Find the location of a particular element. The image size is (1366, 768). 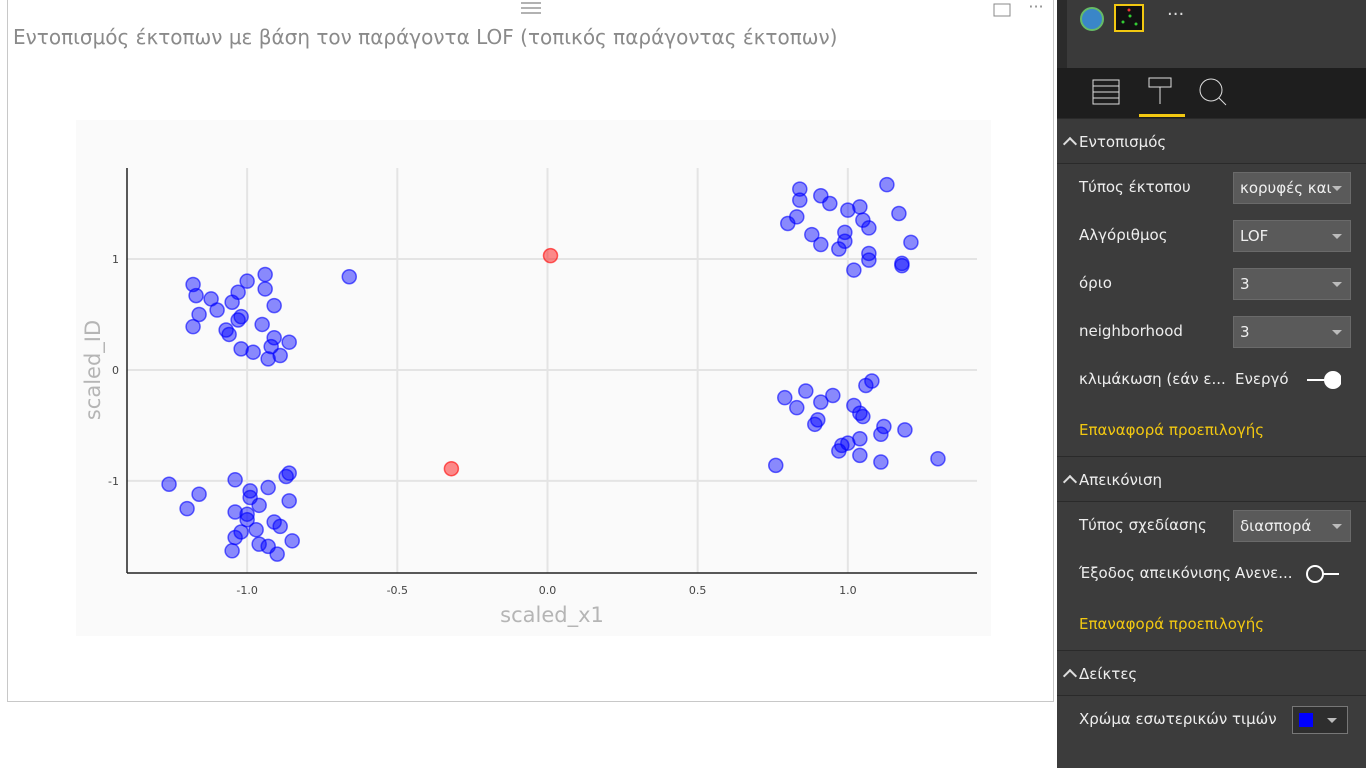

dropdown: κορυφές και is located at coordinates (1292, 188).